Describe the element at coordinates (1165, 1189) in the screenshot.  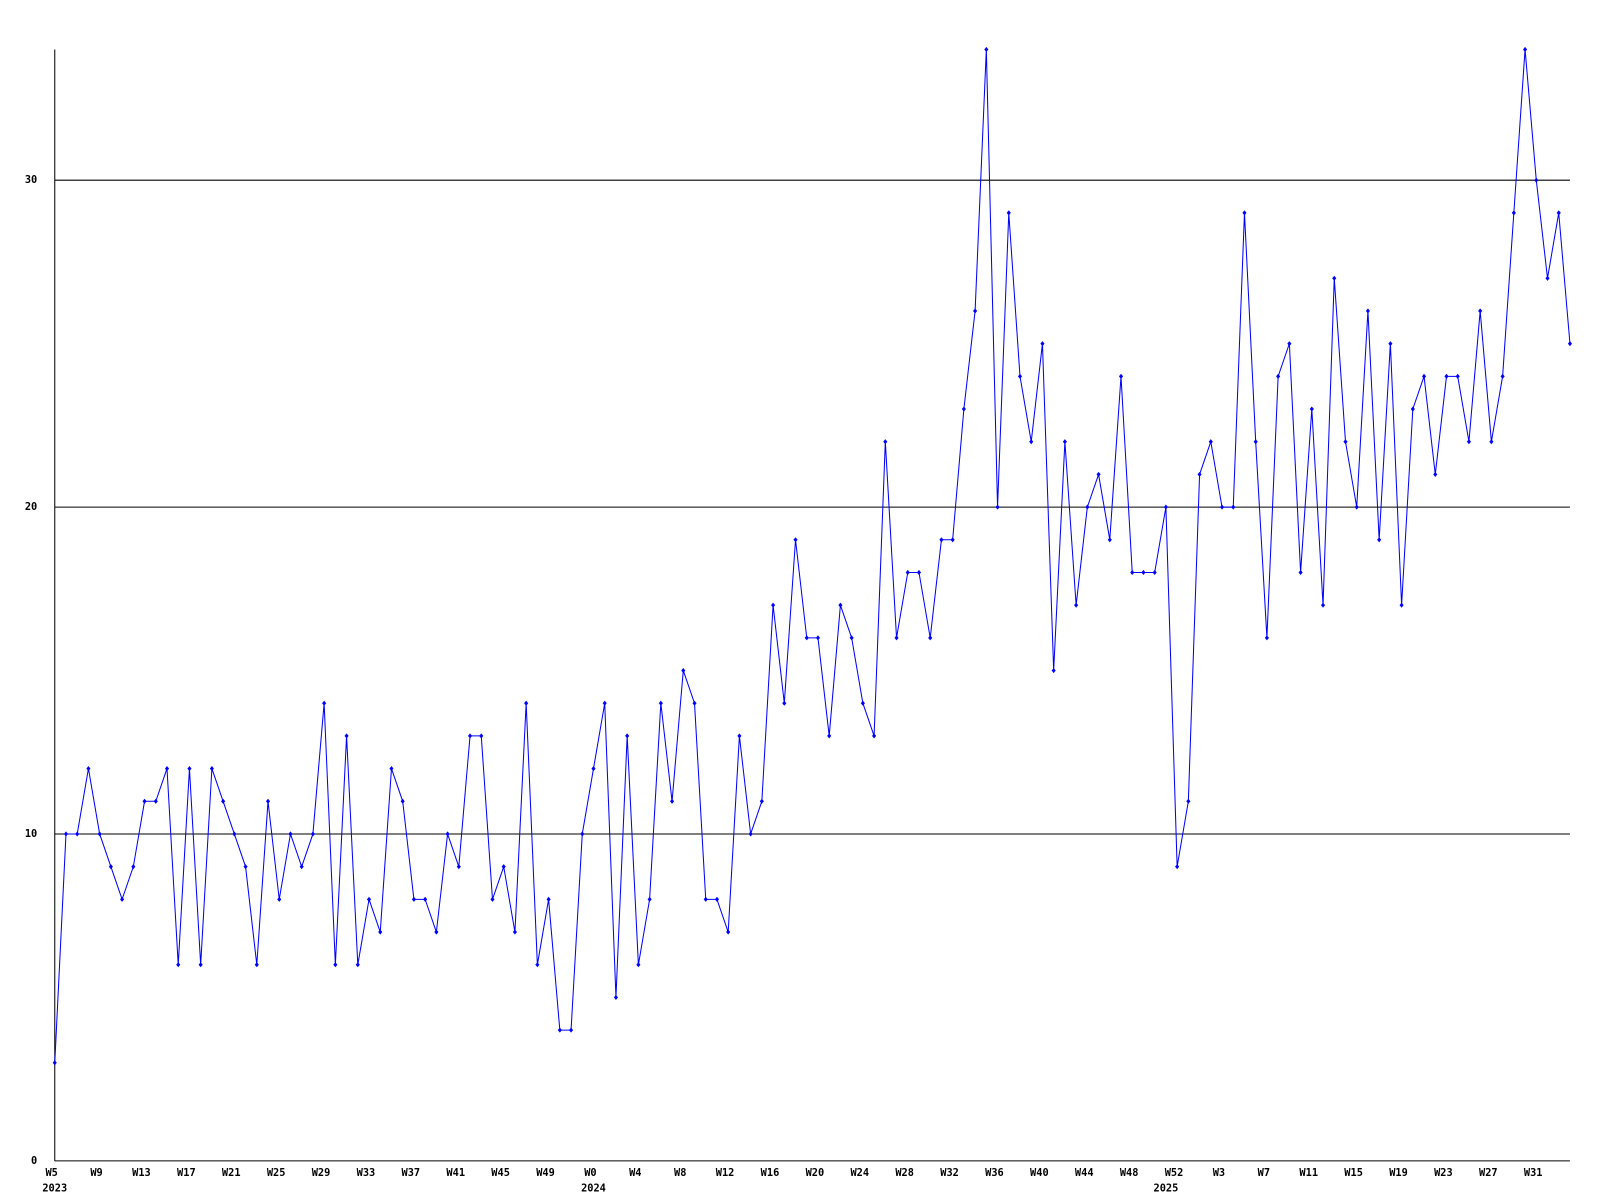
I see `x-year-label: 2025` at that location.